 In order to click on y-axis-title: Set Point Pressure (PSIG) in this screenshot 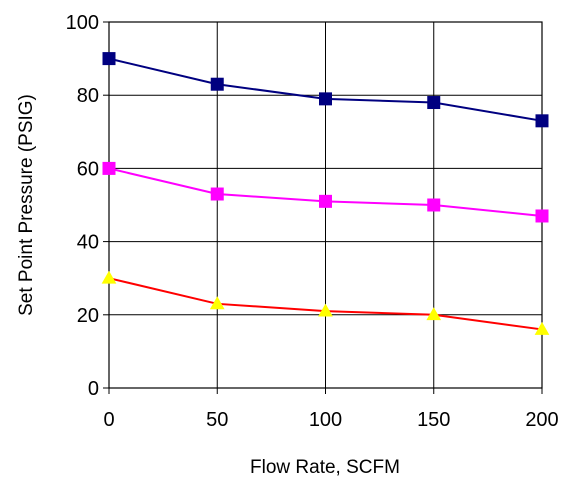, I will do `click(26, 205)`.